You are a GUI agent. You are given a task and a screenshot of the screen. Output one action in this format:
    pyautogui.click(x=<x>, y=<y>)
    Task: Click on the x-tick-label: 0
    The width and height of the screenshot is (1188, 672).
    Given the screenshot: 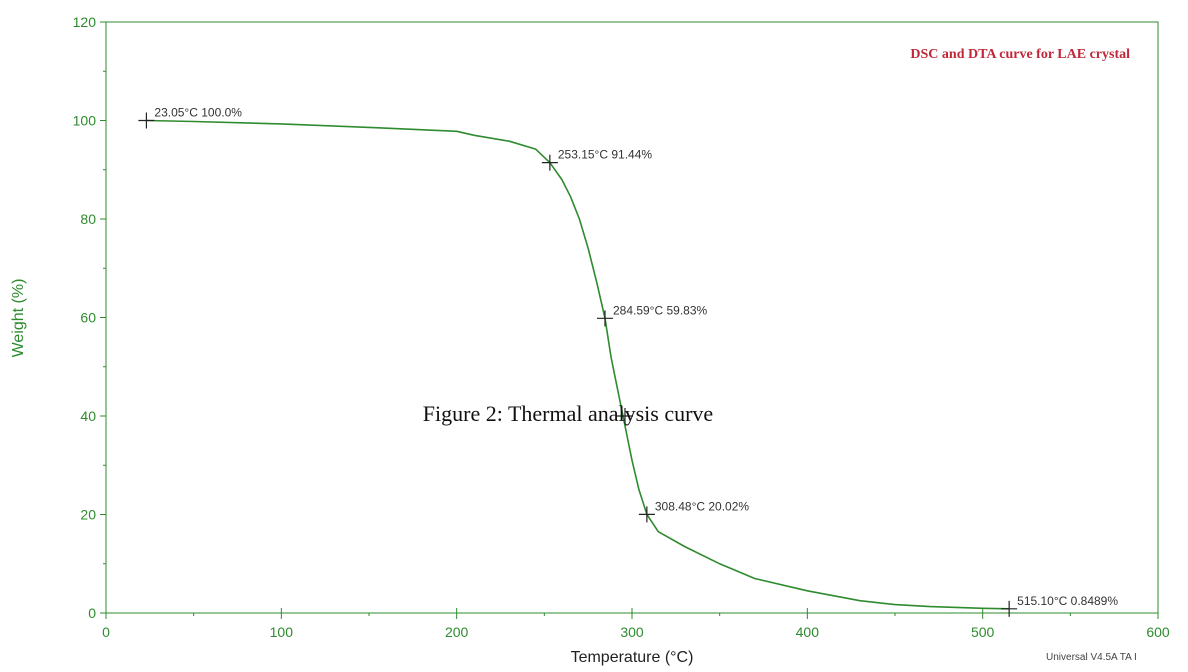 What is the action you would take?
    pyautogui.click(x=106, y=632)
    